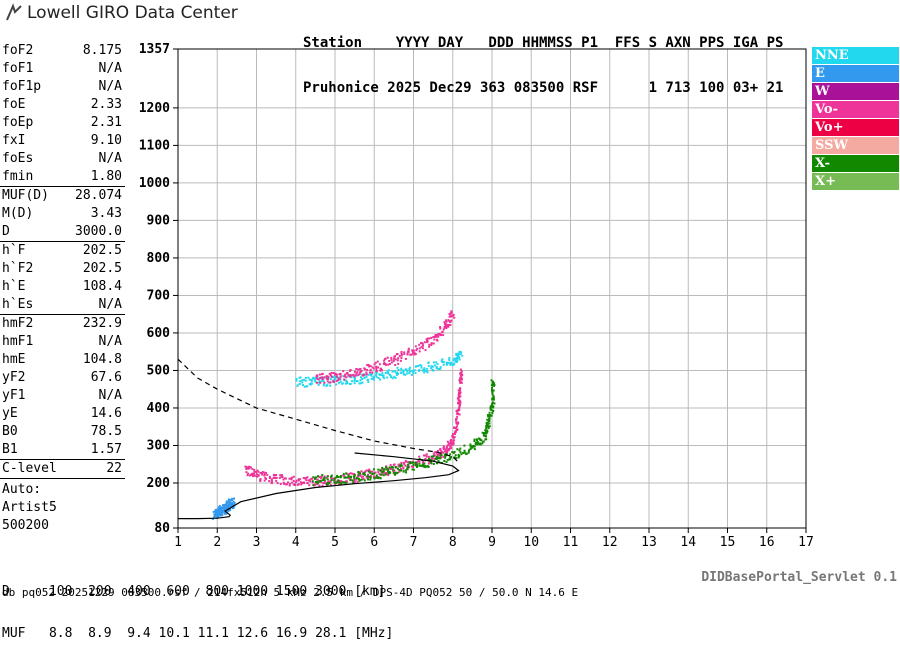 The height and width of the screenshot is (655, 900). What do you see at coordinates (10, 413) in the screenshot?
I see `param-label: yE` at bounding box center [10, 413].